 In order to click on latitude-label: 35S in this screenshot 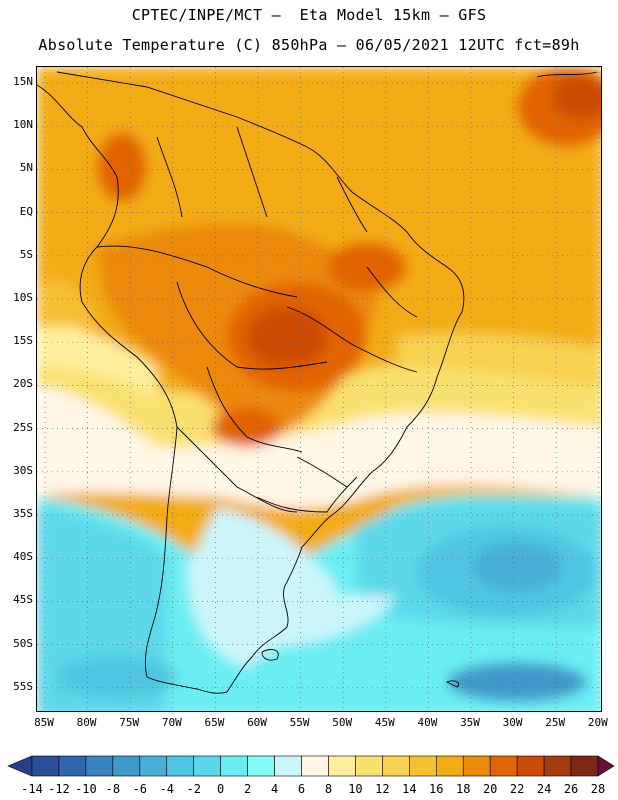, I will do `click(23, 513)`.